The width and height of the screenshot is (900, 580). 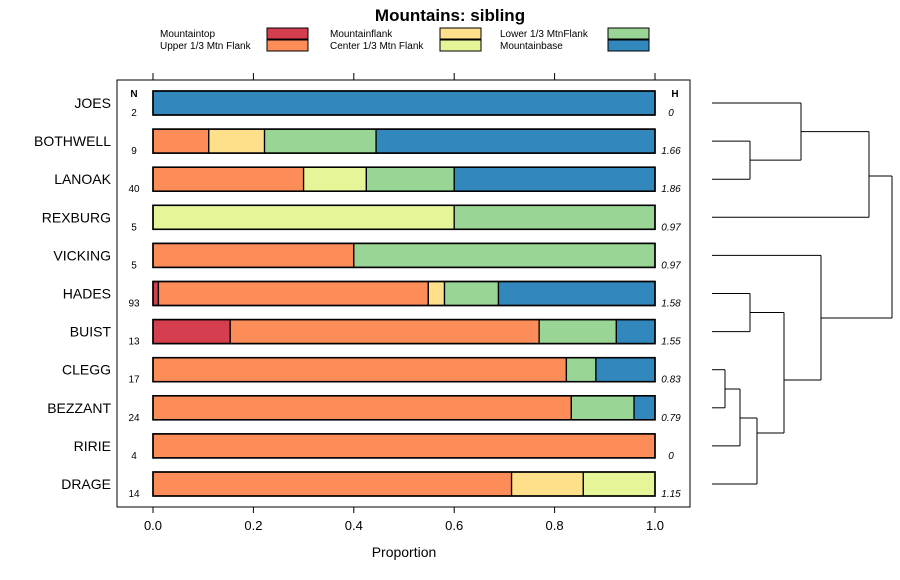 What do you see at coordinates (635, 331) in the screenshot?
I see `bar-buist-mountainbase` at bounding box center [635, 331].